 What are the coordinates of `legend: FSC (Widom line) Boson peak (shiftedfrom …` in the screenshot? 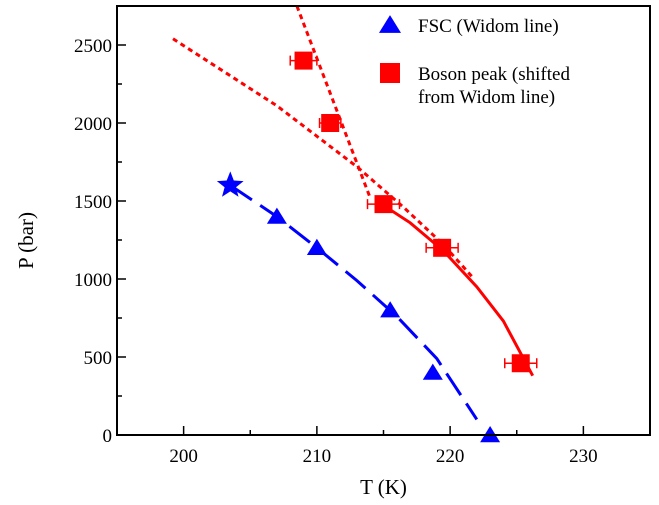 It's located at (474, 61).